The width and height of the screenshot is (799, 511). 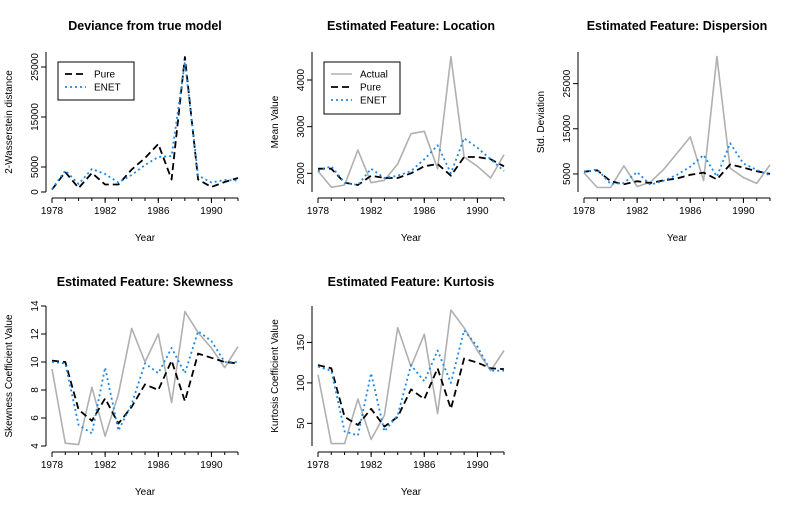 I want to click on y-axis-label: Skewness Coefficient Value, so click(x=9, y=375).